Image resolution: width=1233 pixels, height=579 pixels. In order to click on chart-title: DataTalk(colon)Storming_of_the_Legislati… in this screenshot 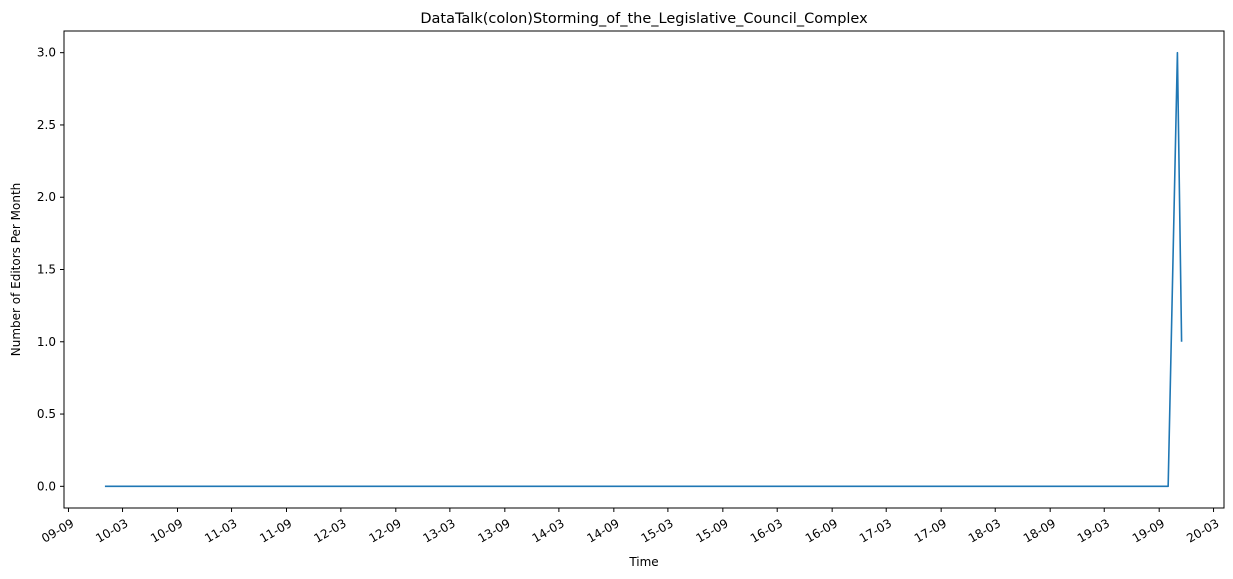, I will do `click(644, 19)`.